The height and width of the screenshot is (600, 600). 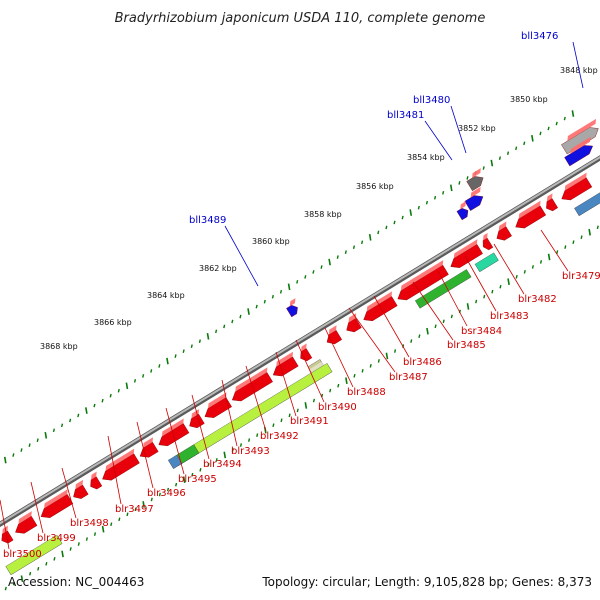 What do you see at coordinates (481, 331) in the screenshot?
I see `forward-gene-label: bsr3484` at bounding box center [481, 331].